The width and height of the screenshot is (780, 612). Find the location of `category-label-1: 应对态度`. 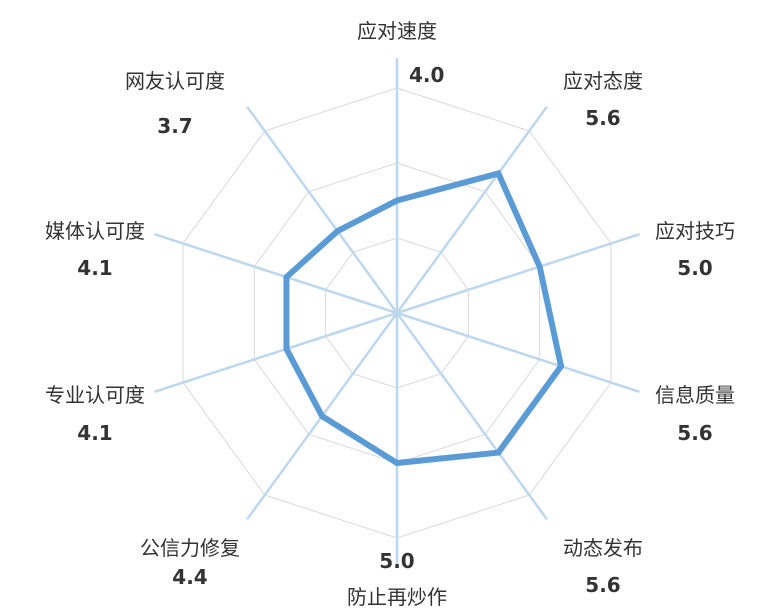

category-label-1: 应对态度 is located at coordinates (603, 81).